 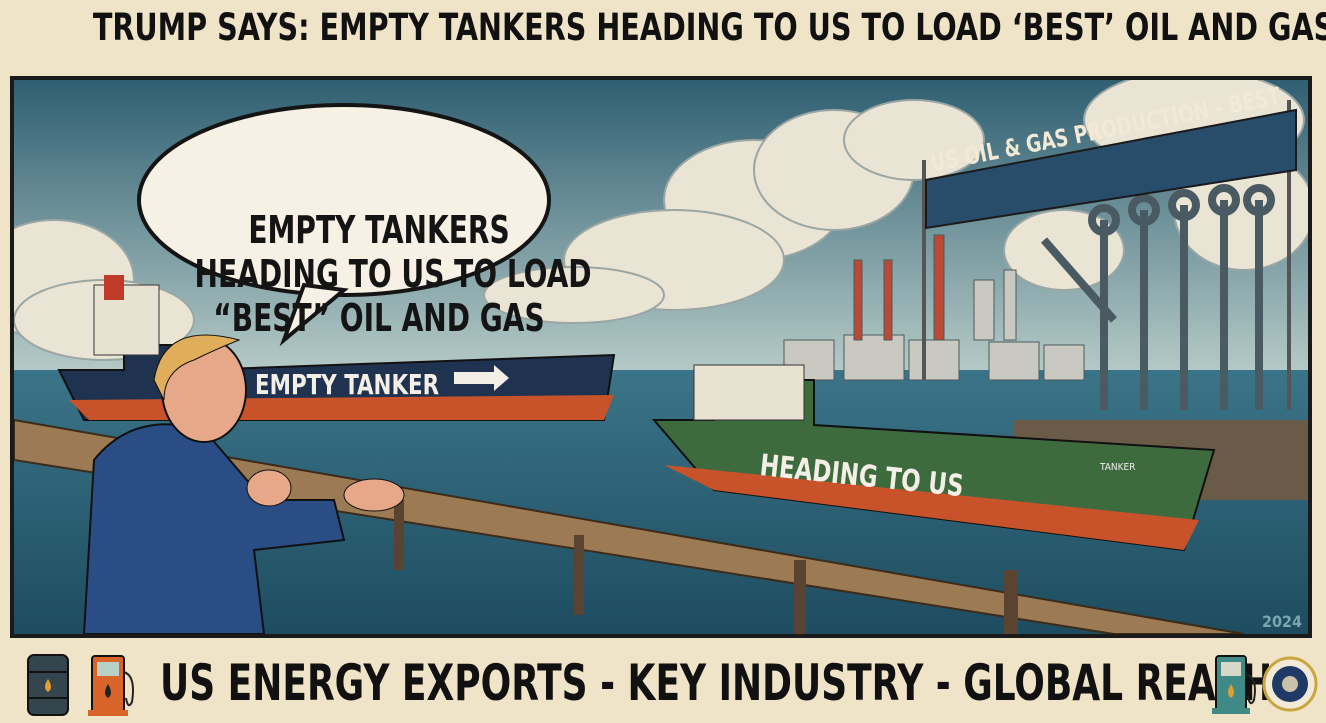 What do you see at coordinates (347, 384) in the screenshot?
I see `ship1-label: EMPTY TANKER` at bounding box center [347, 384].